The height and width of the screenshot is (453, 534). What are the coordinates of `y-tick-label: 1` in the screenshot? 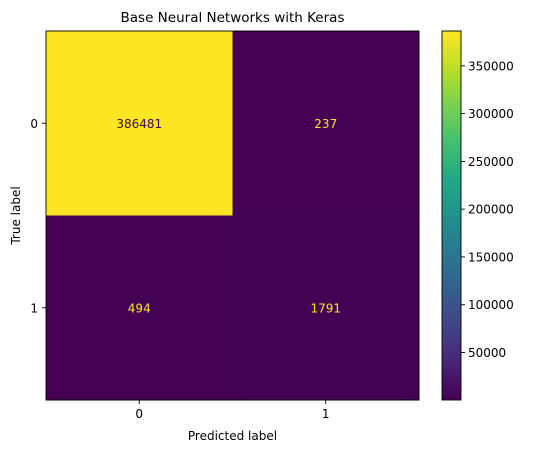 It's located at (34, 308).